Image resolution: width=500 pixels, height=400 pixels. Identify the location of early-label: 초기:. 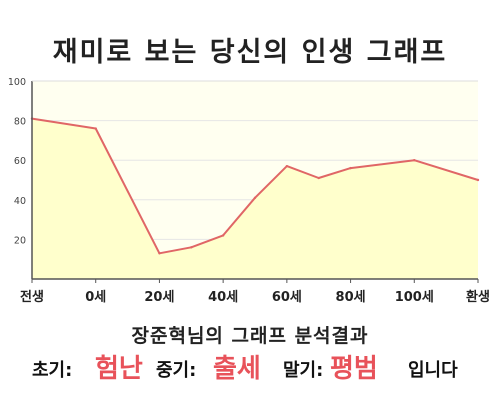
(52, 370).